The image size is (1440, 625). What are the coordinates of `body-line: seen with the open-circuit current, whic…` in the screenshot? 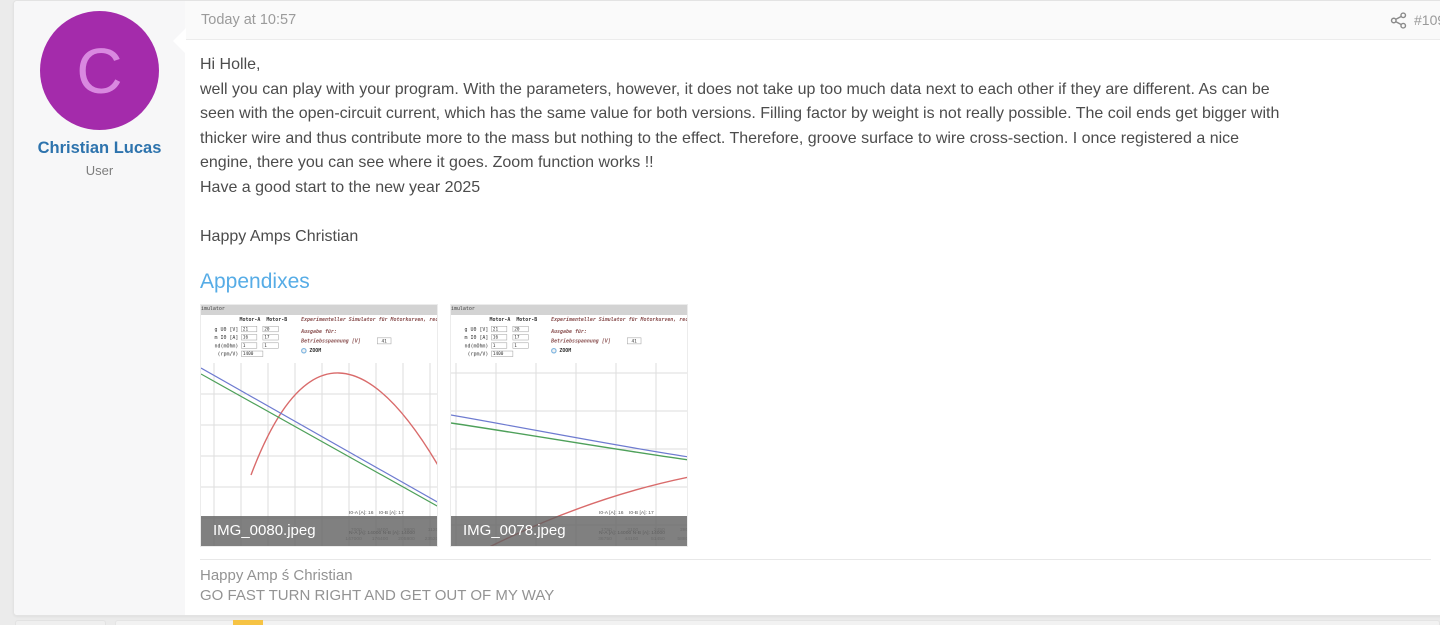 It's located at (740, 113).